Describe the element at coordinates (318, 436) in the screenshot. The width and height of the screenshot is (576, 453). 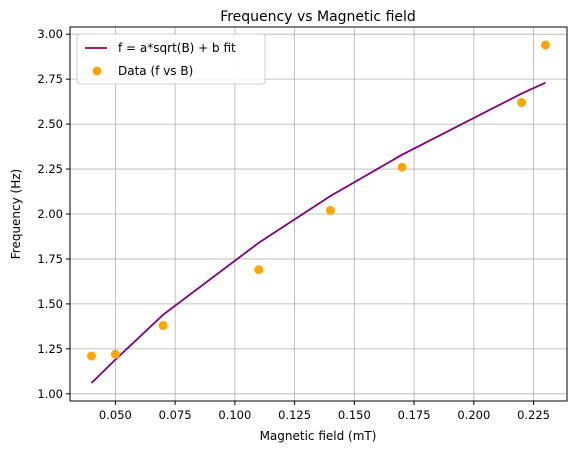
I see `x-axis-title: Magnetic field (mT)` at that location.